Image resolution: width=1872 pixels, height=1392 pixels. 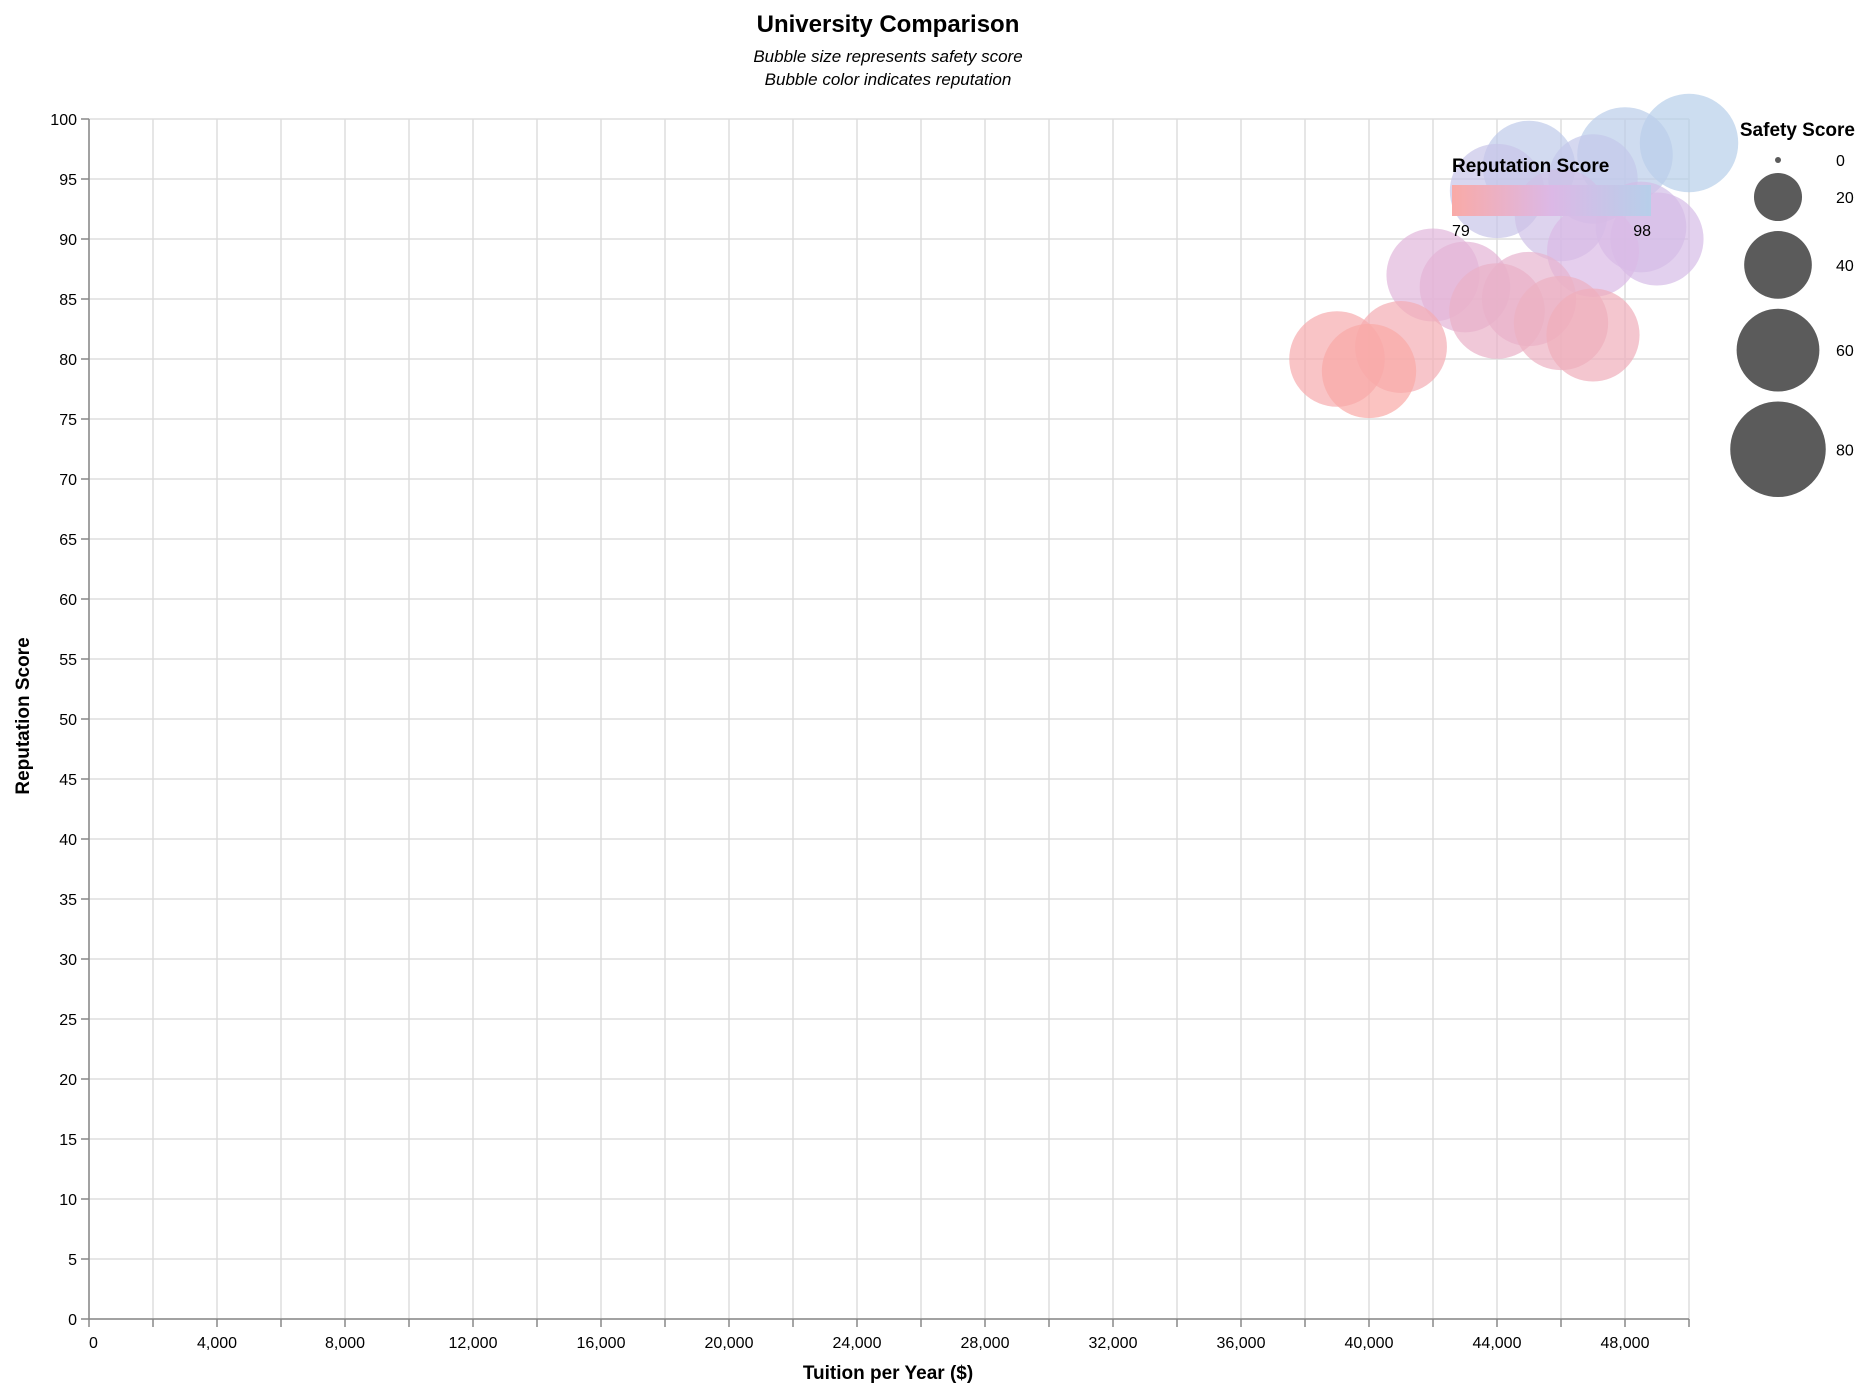 I want to click on x-tick-label: 0, so click(x=93, y=1343).